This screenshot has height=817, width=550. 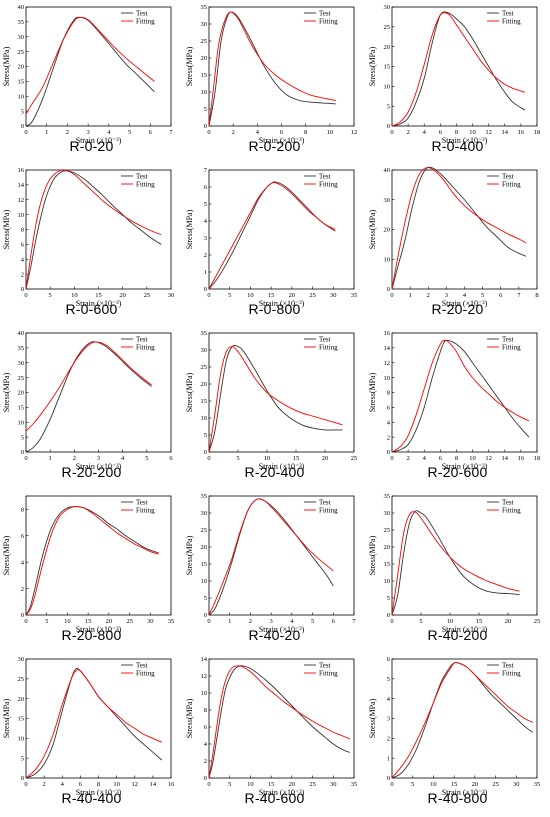 What do you see at coordinates (205, 761) in the screenshot?
I see `y-tick-label: 2` at bounding box center [205, 761].